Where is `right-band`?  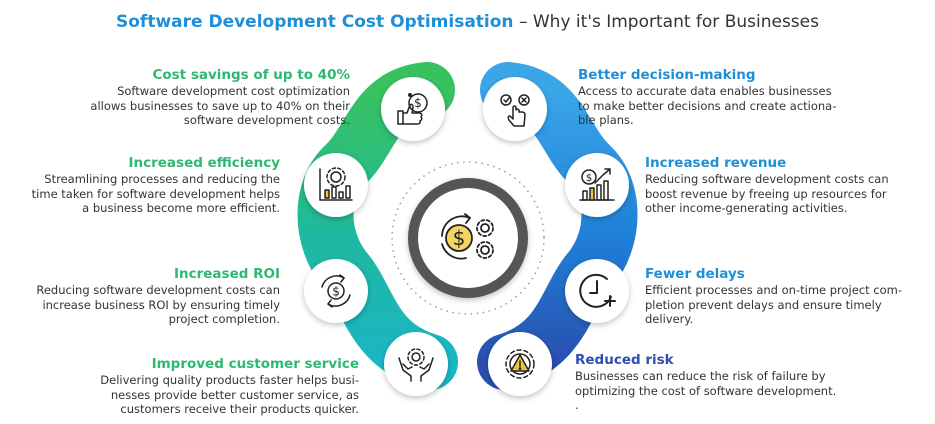 right-band is located at coordinates (557, 226).